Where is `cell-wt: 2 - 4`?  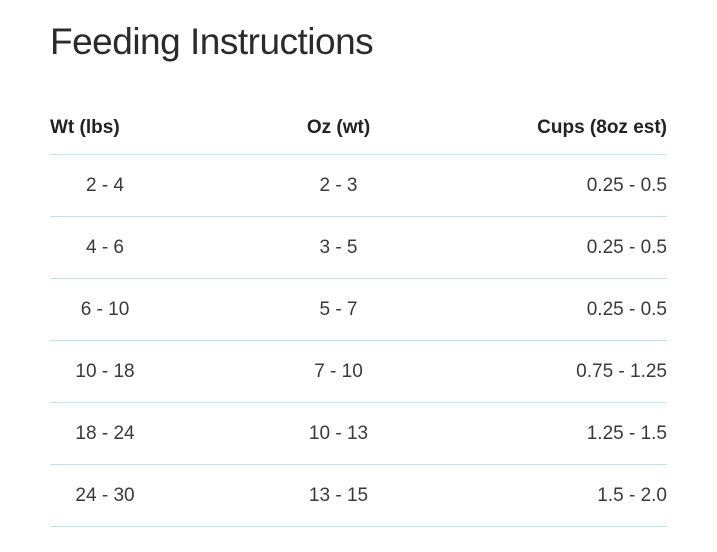
cell-wt: 2 - 4 is located at coordinates (105, 186).